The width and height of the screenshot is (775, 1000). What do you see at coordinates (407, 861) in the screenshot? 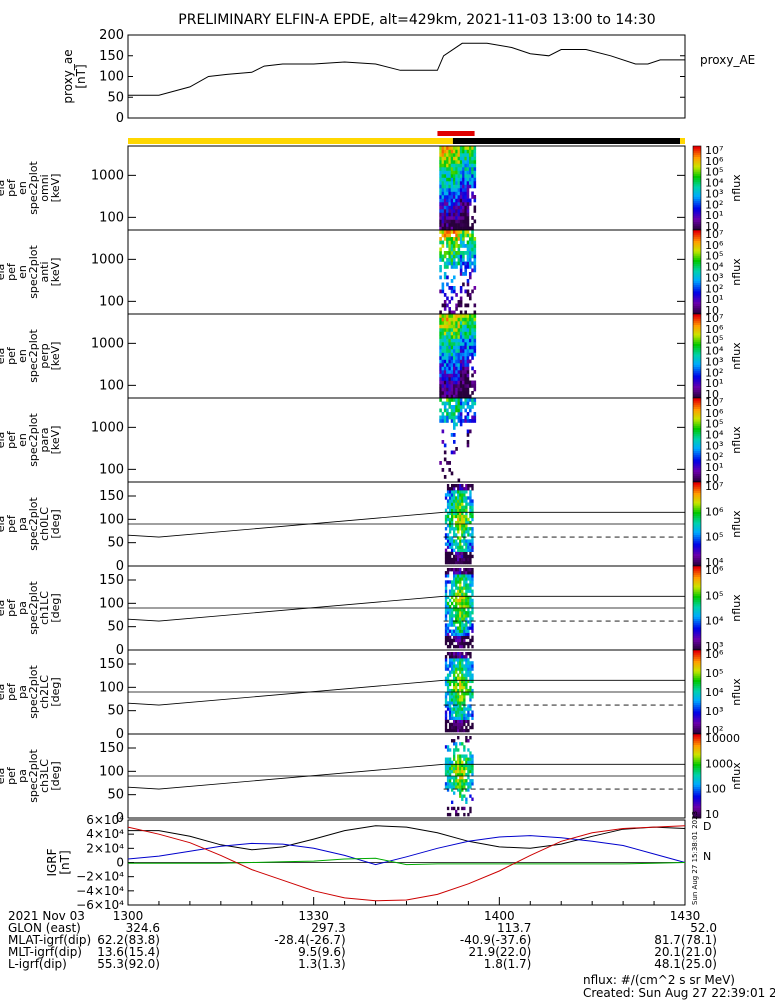
I see `igrf-series-line` at bounding box center [407, 861].